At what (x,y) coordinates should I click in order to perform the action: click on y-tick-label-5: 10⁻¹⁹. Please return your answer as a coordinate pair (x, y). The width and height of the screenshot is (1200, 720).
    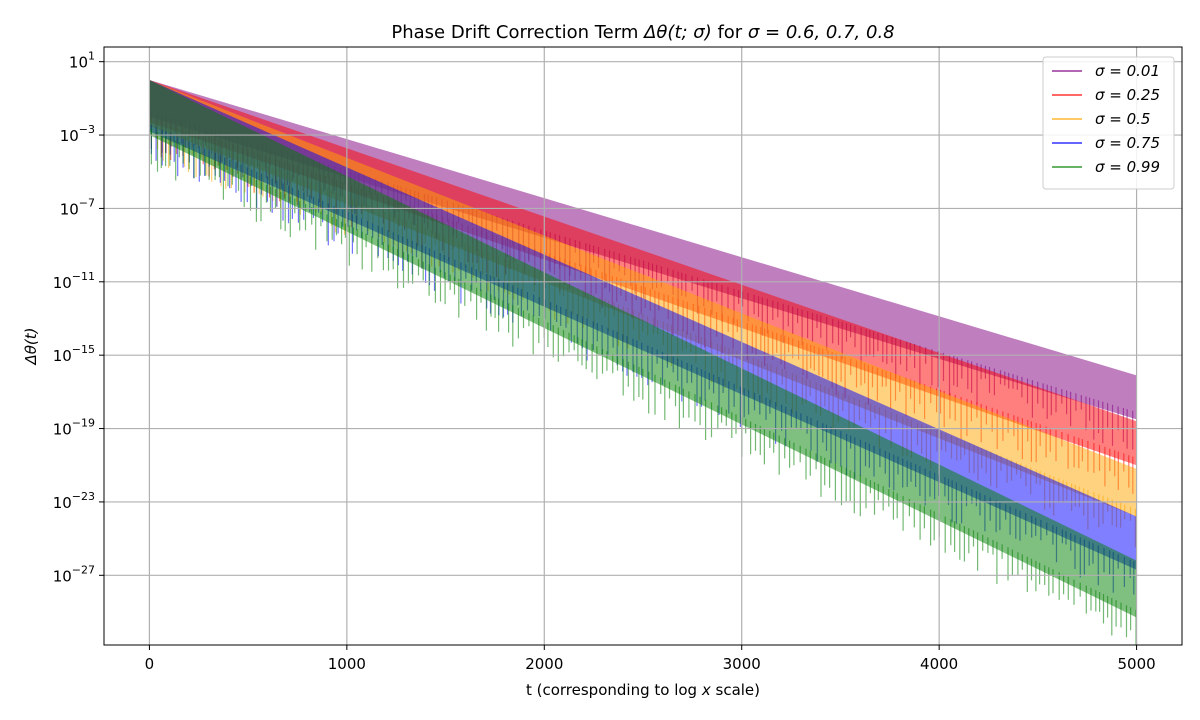
    Looking at the image, I should click on (74, 428).